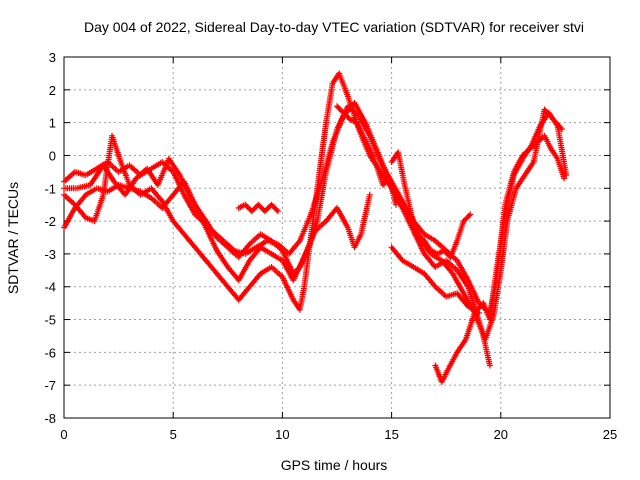  I want to click on x-tick-label: 20, so click(501, 434).